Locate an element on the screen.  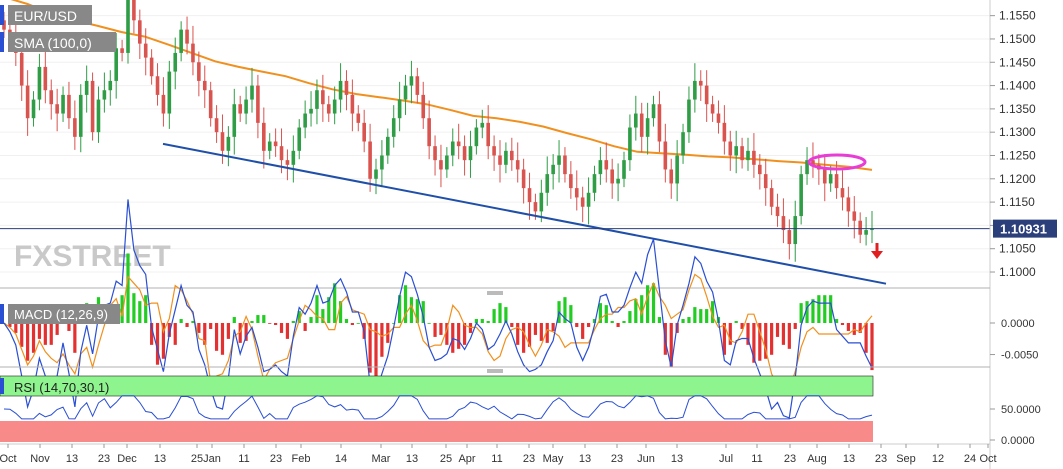
price-tick-label: 1.1050 is located at coordinates (1017, 249).